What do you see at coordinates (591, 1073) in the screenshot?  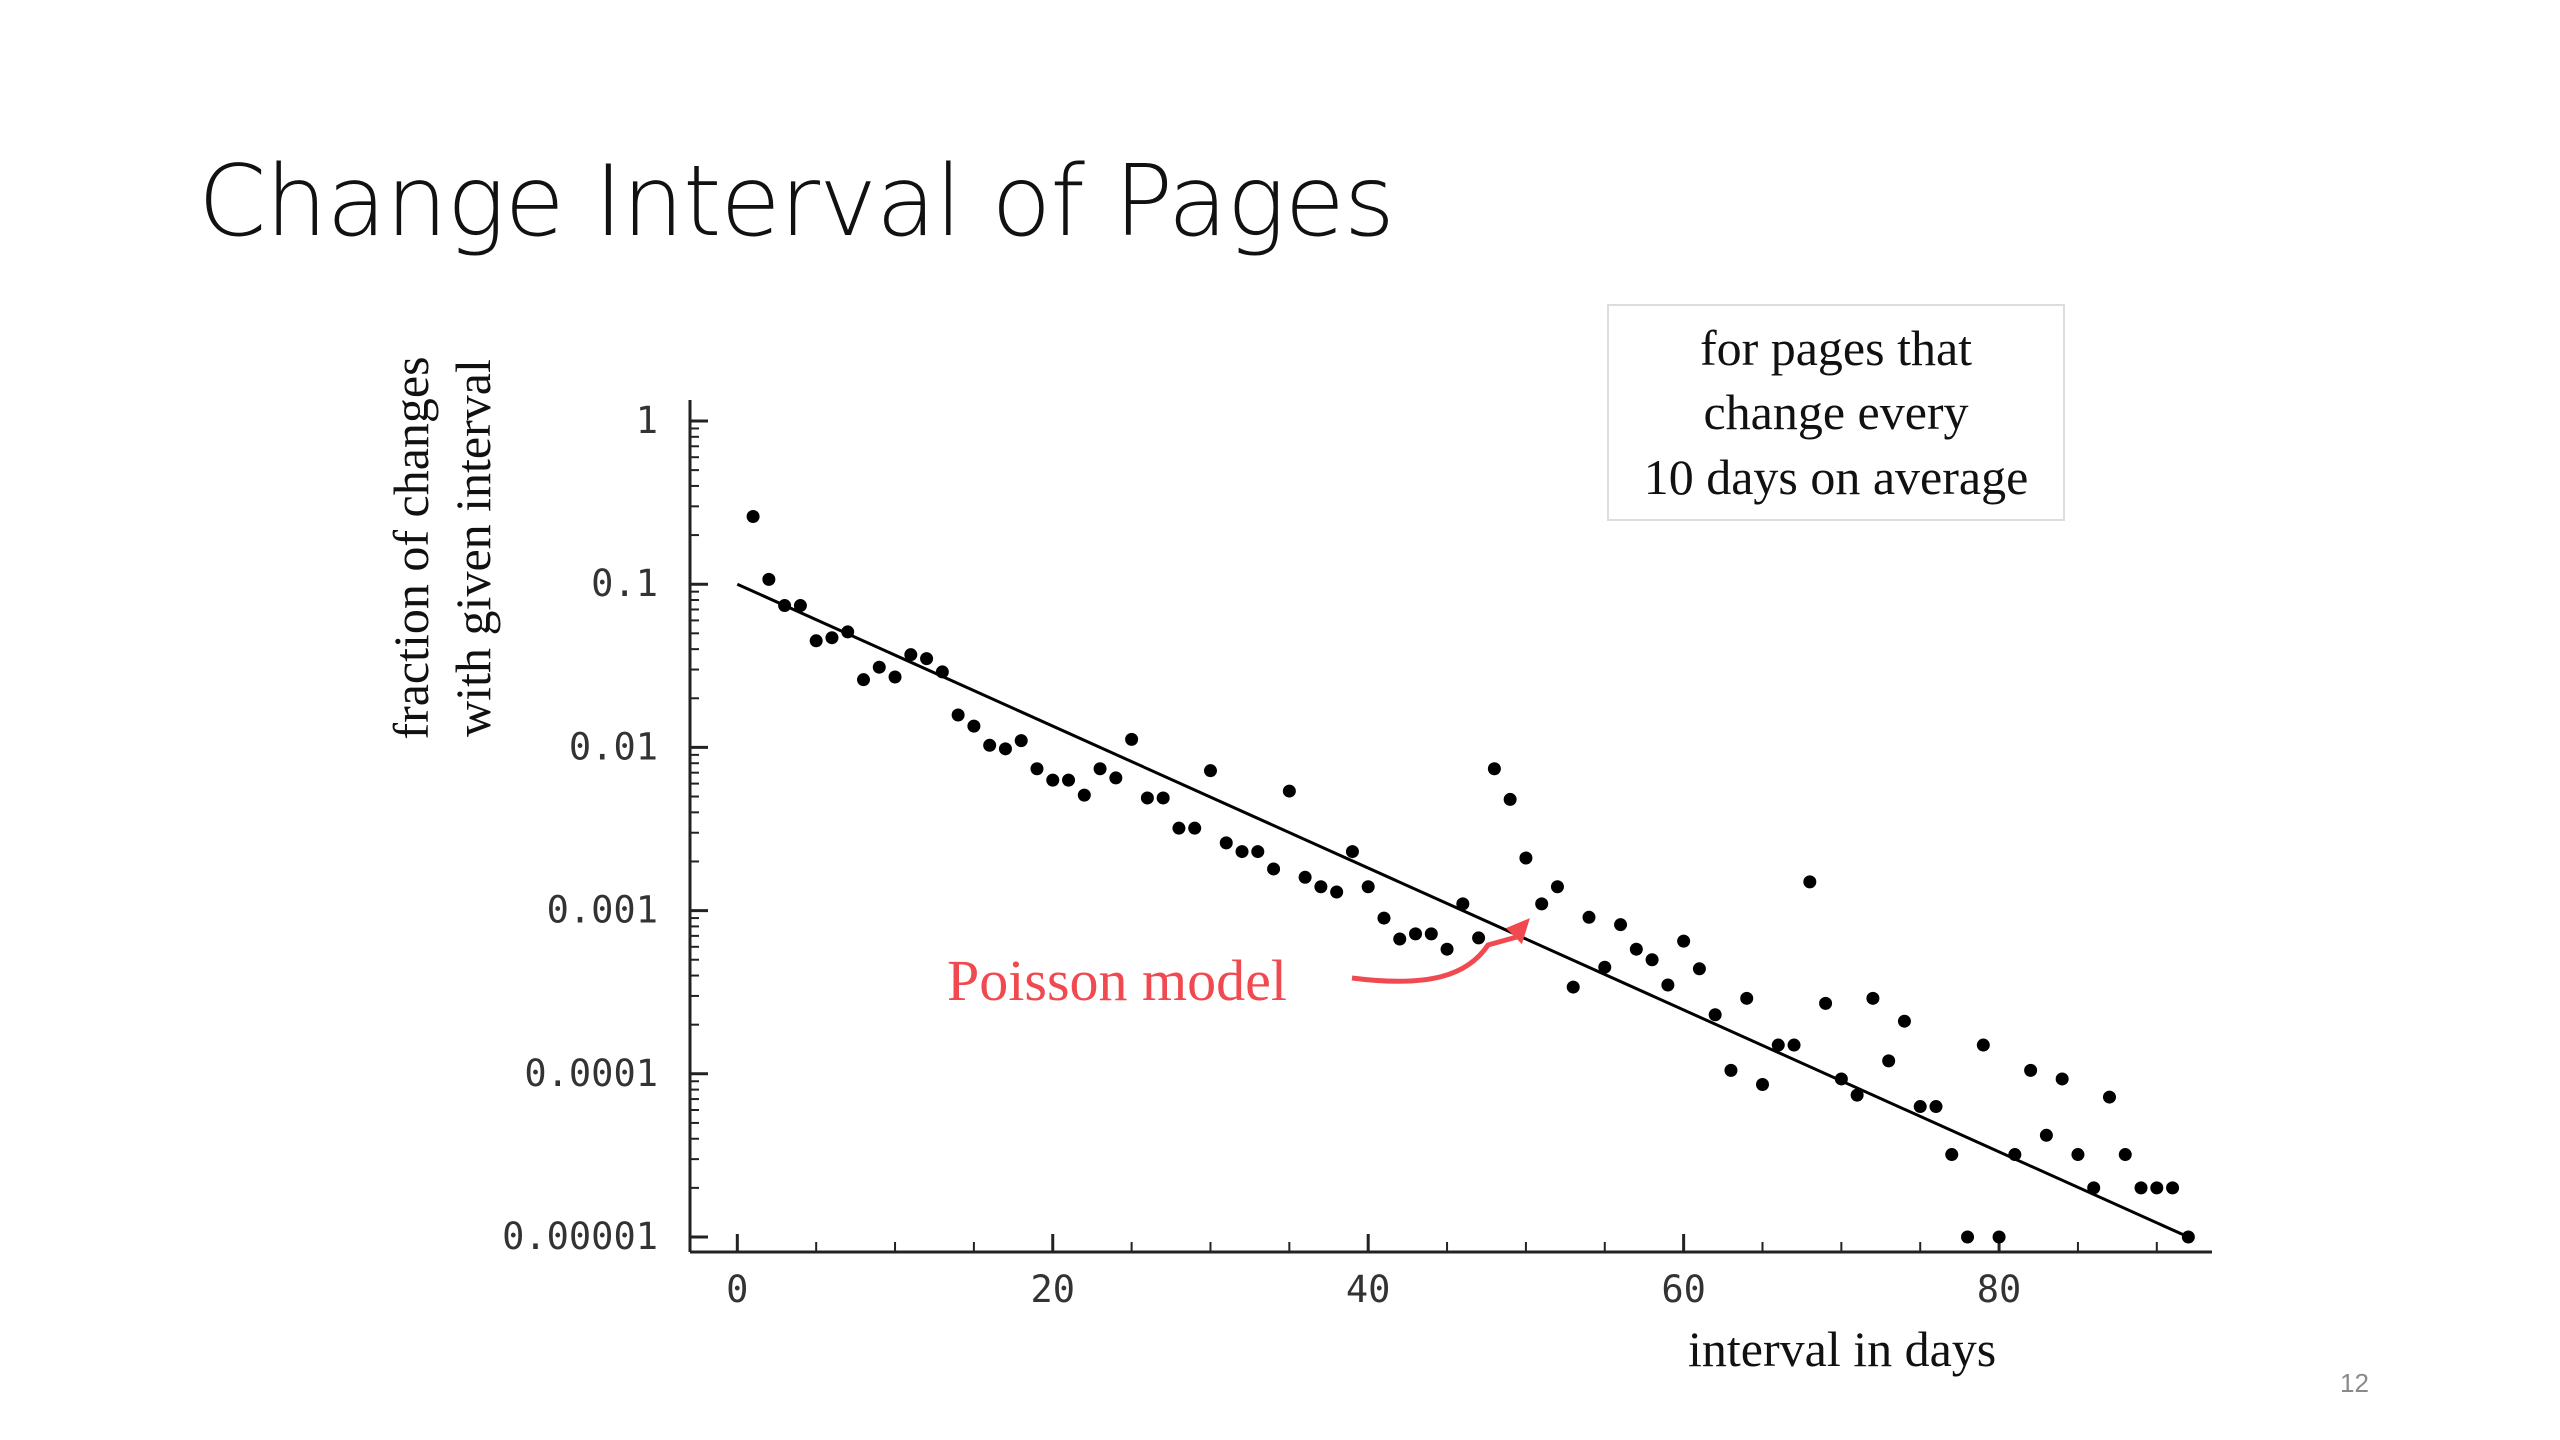 I see `y-tick-label: 0.0001` at bounding box center [591, 1073].